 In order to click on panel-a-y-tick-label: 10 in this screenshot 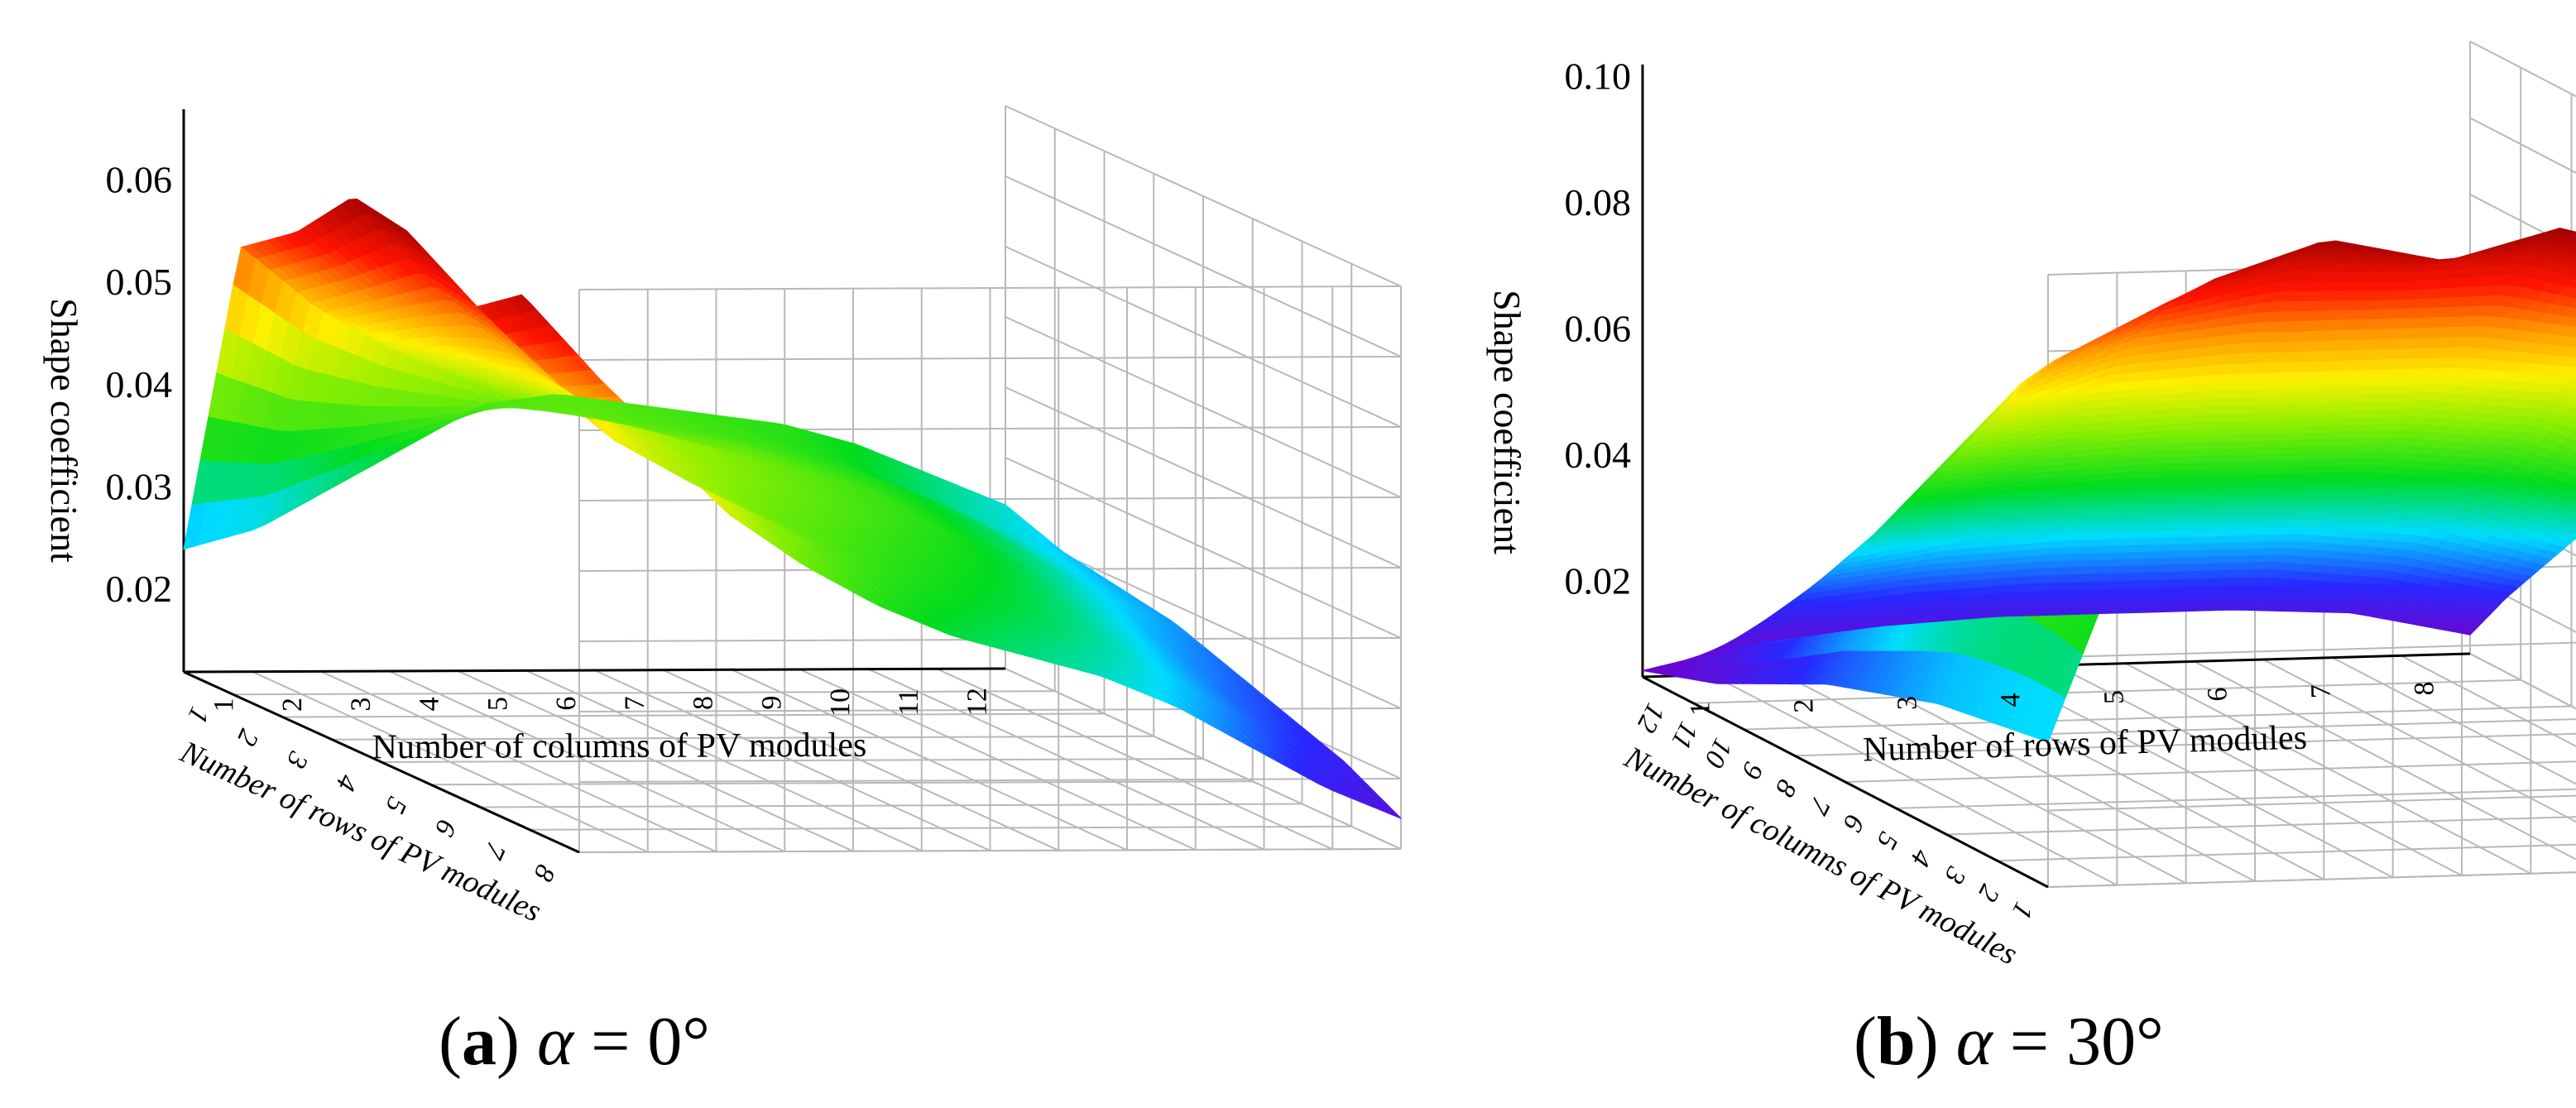, I will do `click(841, 703)`.